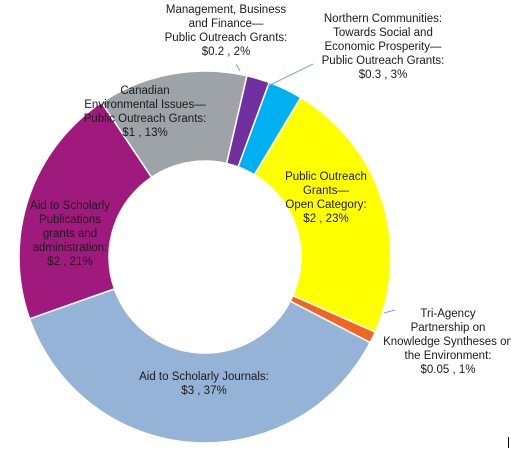 Image resolution: width=511 pixels, height=449 pixels. What do you see at coordinates (203, 391) in the screenshot?
I see `slice-label-line: $3 , 37%` at bounding box center [203, 391].